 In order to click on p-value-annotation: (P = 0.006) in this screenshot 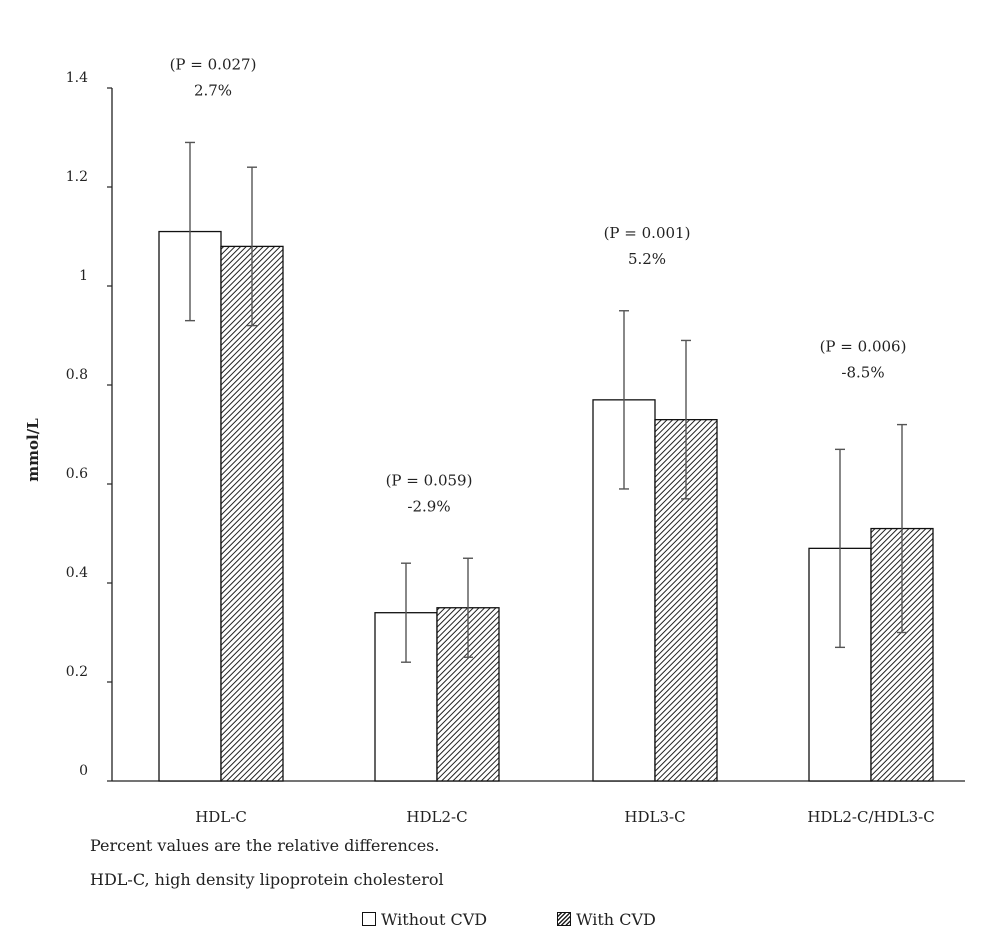, I will do `click(863, 347)`.